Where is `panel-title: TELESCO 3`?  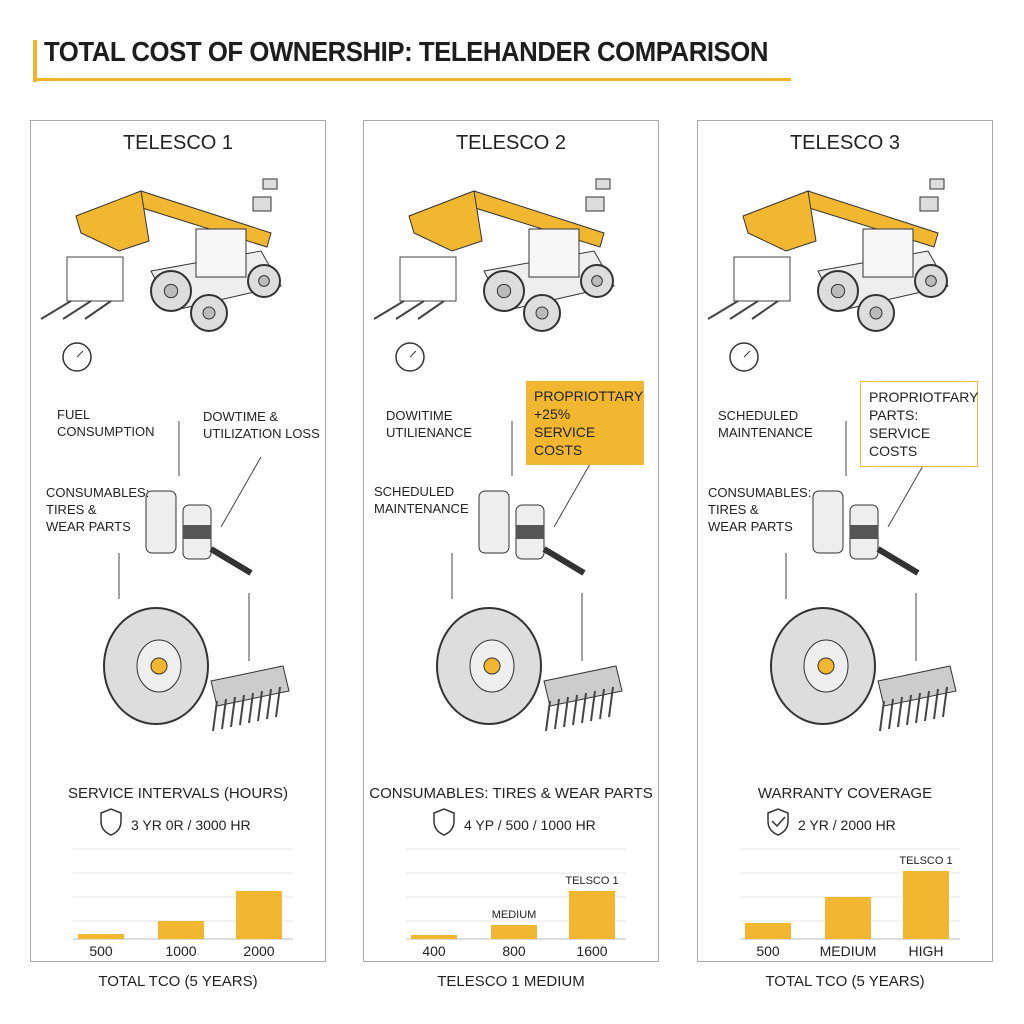 panel-title: TELESCO 3 is located at coordinates (845, 143).